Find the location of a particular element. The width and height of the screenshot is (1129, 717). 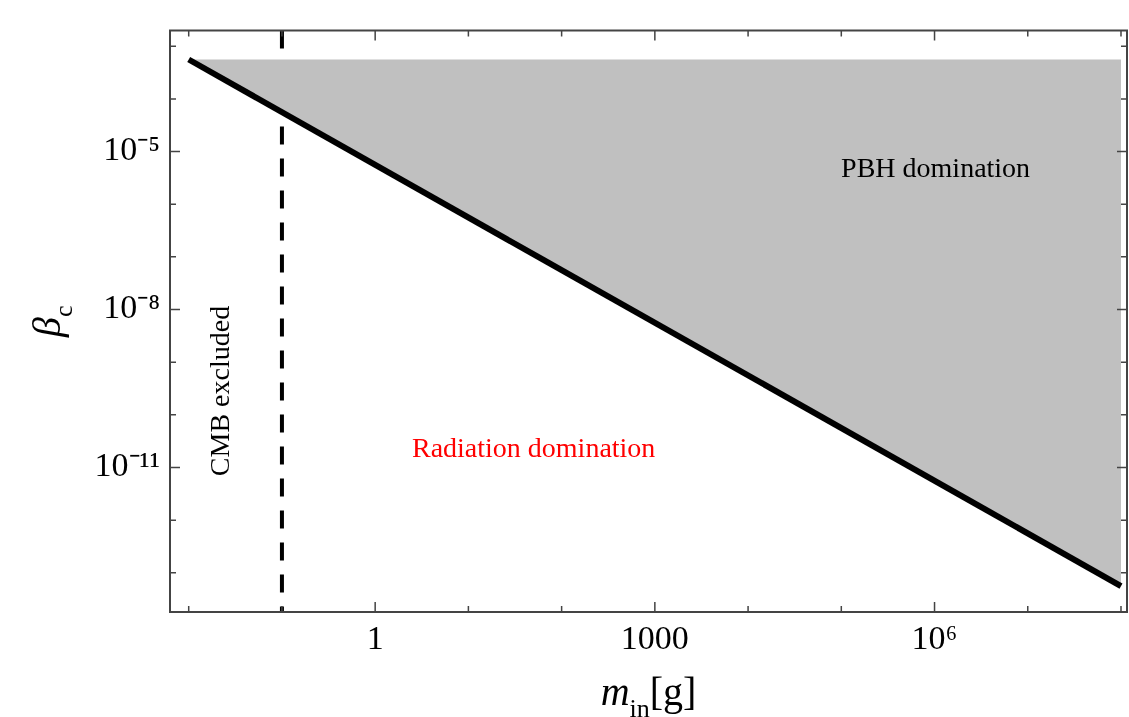

y-tick-label: 10⁻⁵ is located at coordinates (131, 149).